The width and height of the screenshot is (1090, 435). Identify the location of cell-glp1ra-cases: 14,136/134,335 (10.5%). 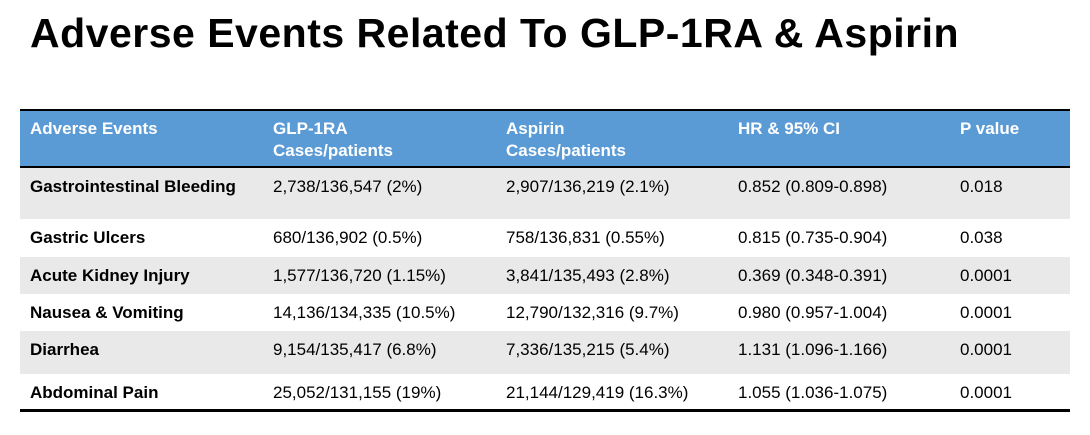
(364, 313).